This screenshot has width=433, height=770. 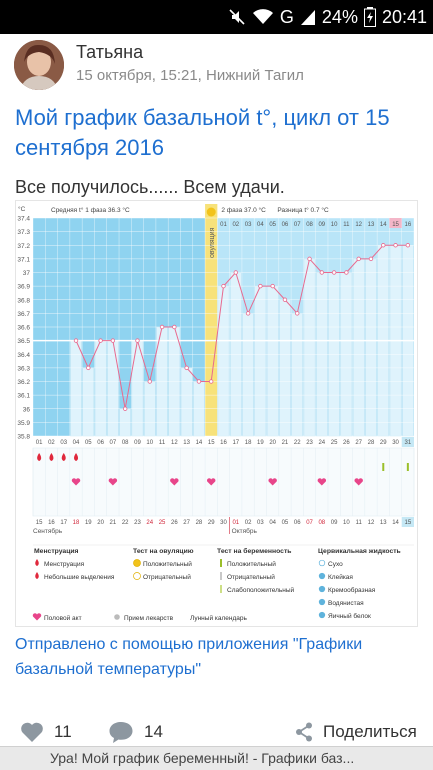 What do you see at coordinates (370, 731) in the screenshot?
I see `share-label: Поделиться` at bounding box center [370, 731].